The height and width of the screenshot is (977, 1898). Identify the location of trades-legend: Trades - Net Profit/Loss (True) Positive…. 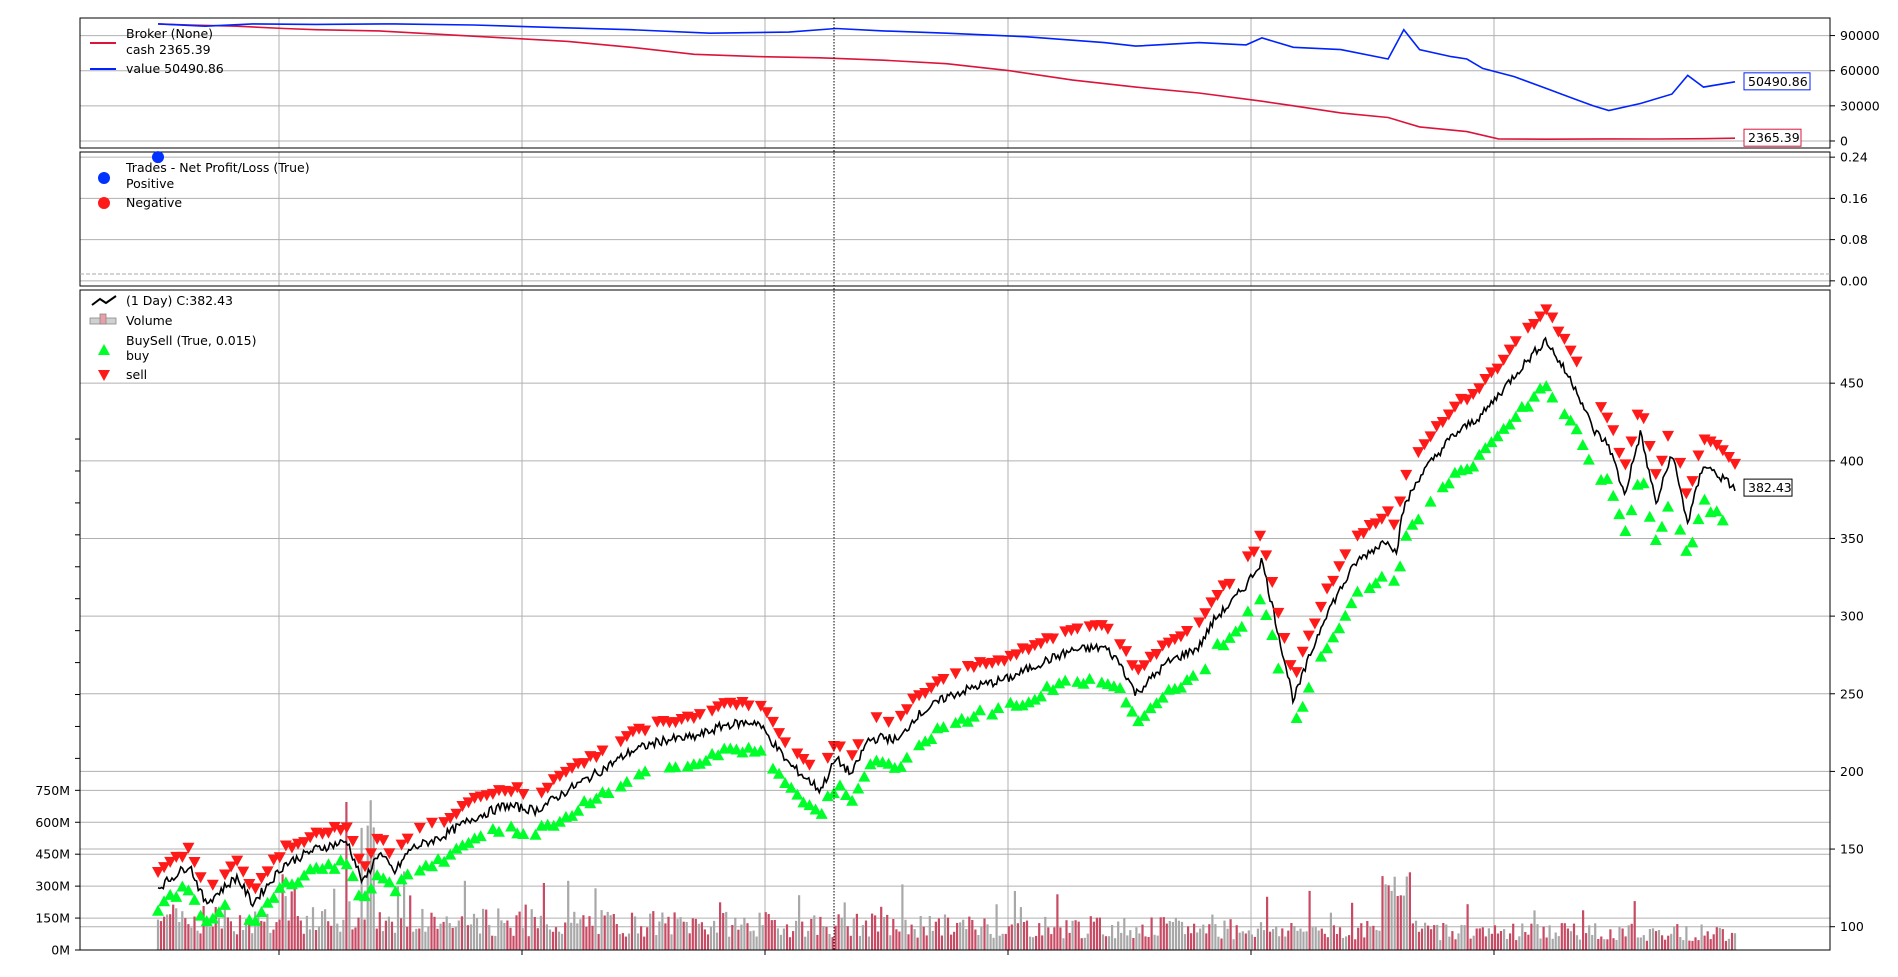
(204, 185).